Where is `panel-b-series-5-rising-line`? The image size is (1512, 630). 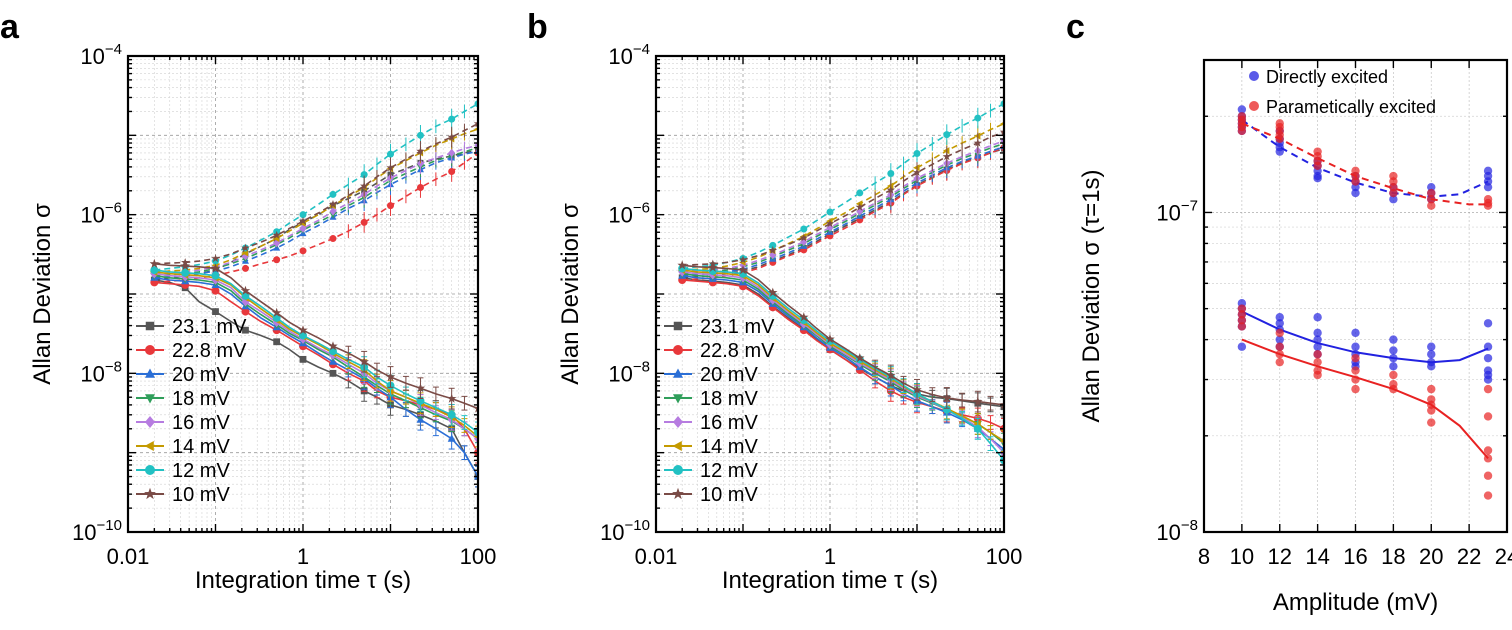
panel-b-series-5-rising-line is located at coordinates (843, 196).